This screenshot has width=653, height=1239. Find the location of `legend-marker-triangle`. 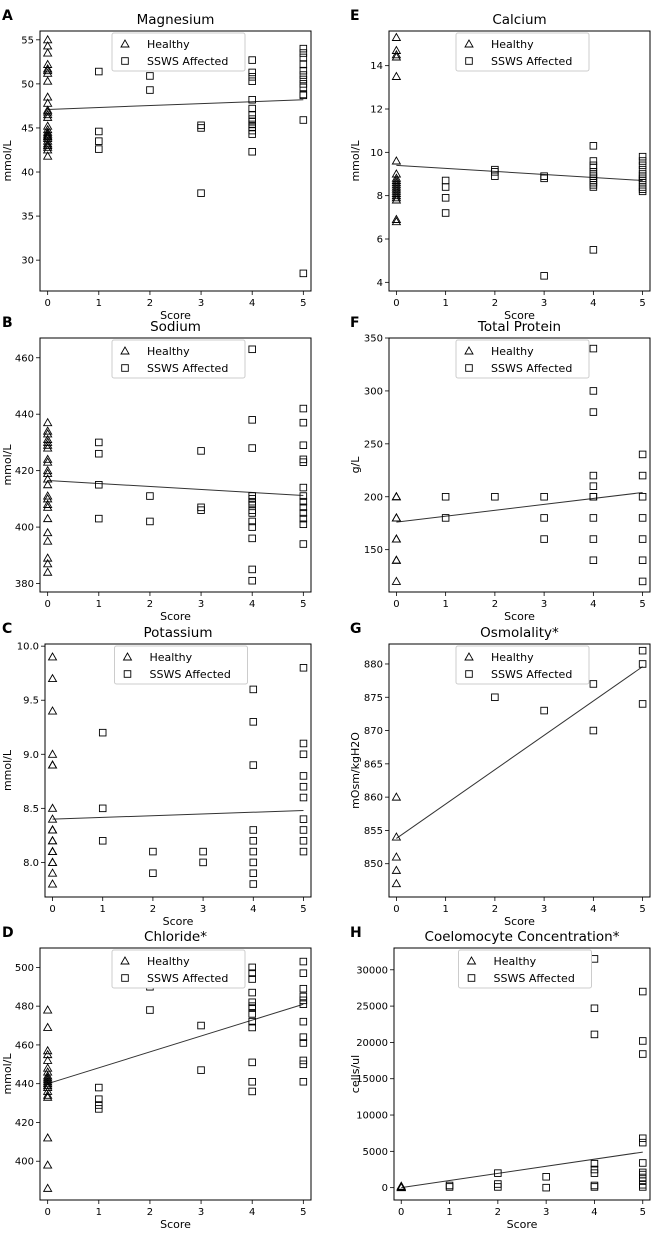

legend-marker-triangle is located at coordinates (469, 350).